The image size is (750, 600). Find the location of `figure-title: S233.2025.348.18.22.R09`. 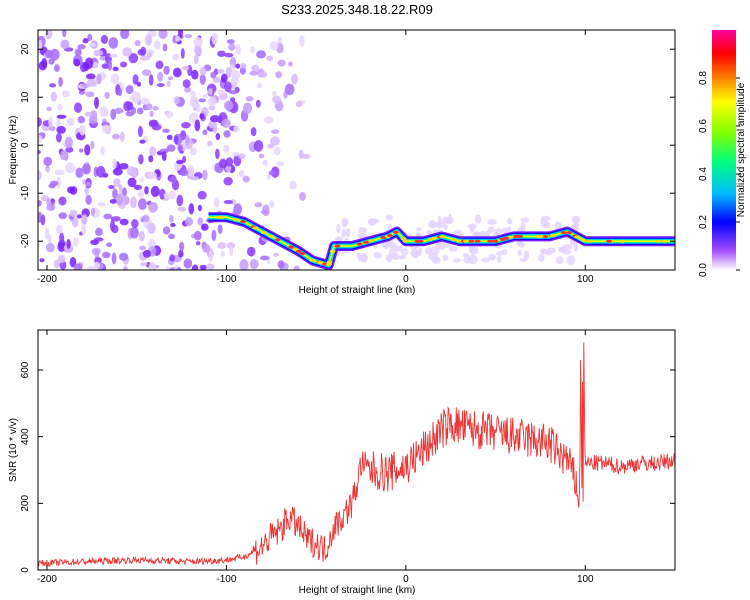

figure-title: S233.2025.348.18.22.R09 is located at coordinates (357, 9).